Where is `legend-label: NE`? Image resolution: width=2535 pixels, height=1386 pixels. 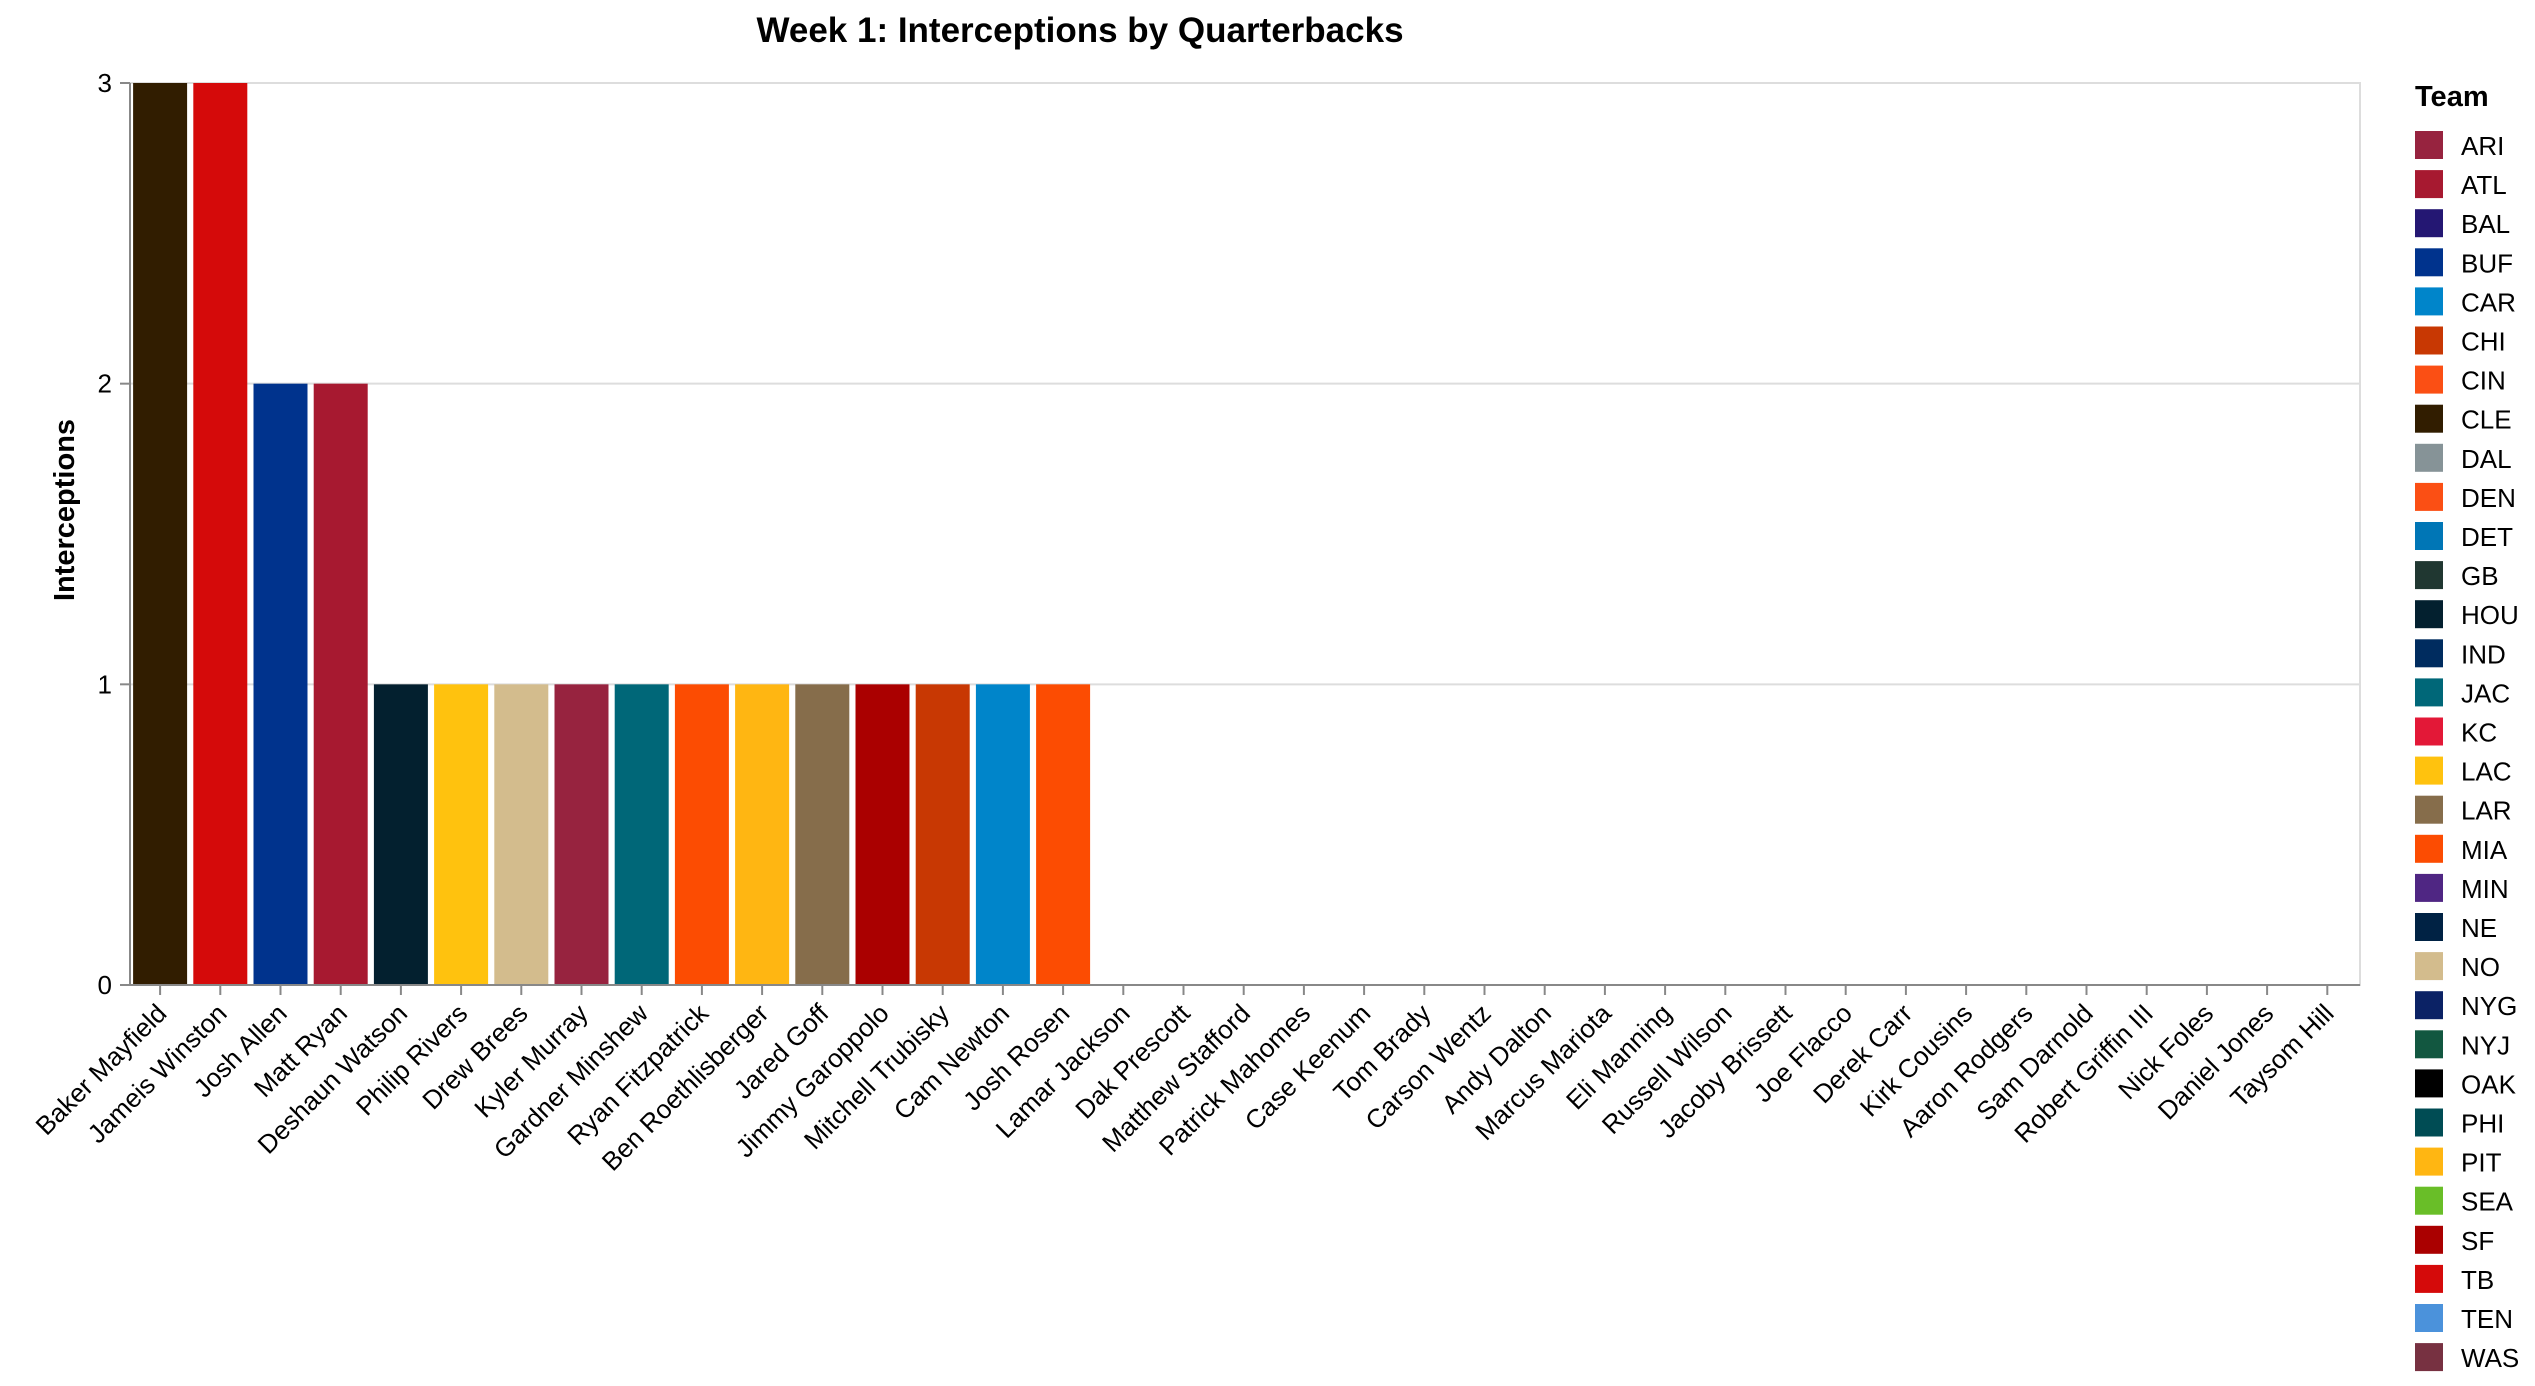
legend-label: NE is located at coordinates (2479, 928).